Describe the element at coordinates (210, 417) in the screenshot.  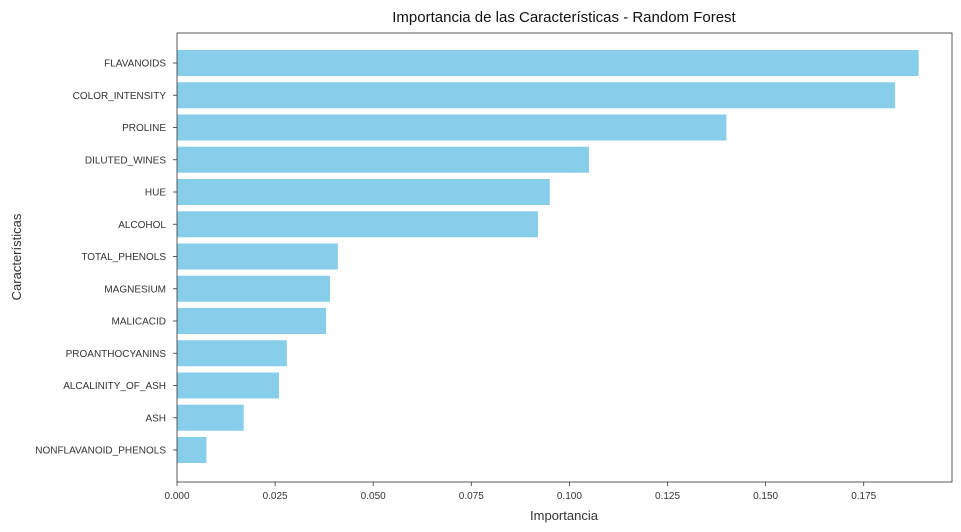
I see `bar-ash` at that location.